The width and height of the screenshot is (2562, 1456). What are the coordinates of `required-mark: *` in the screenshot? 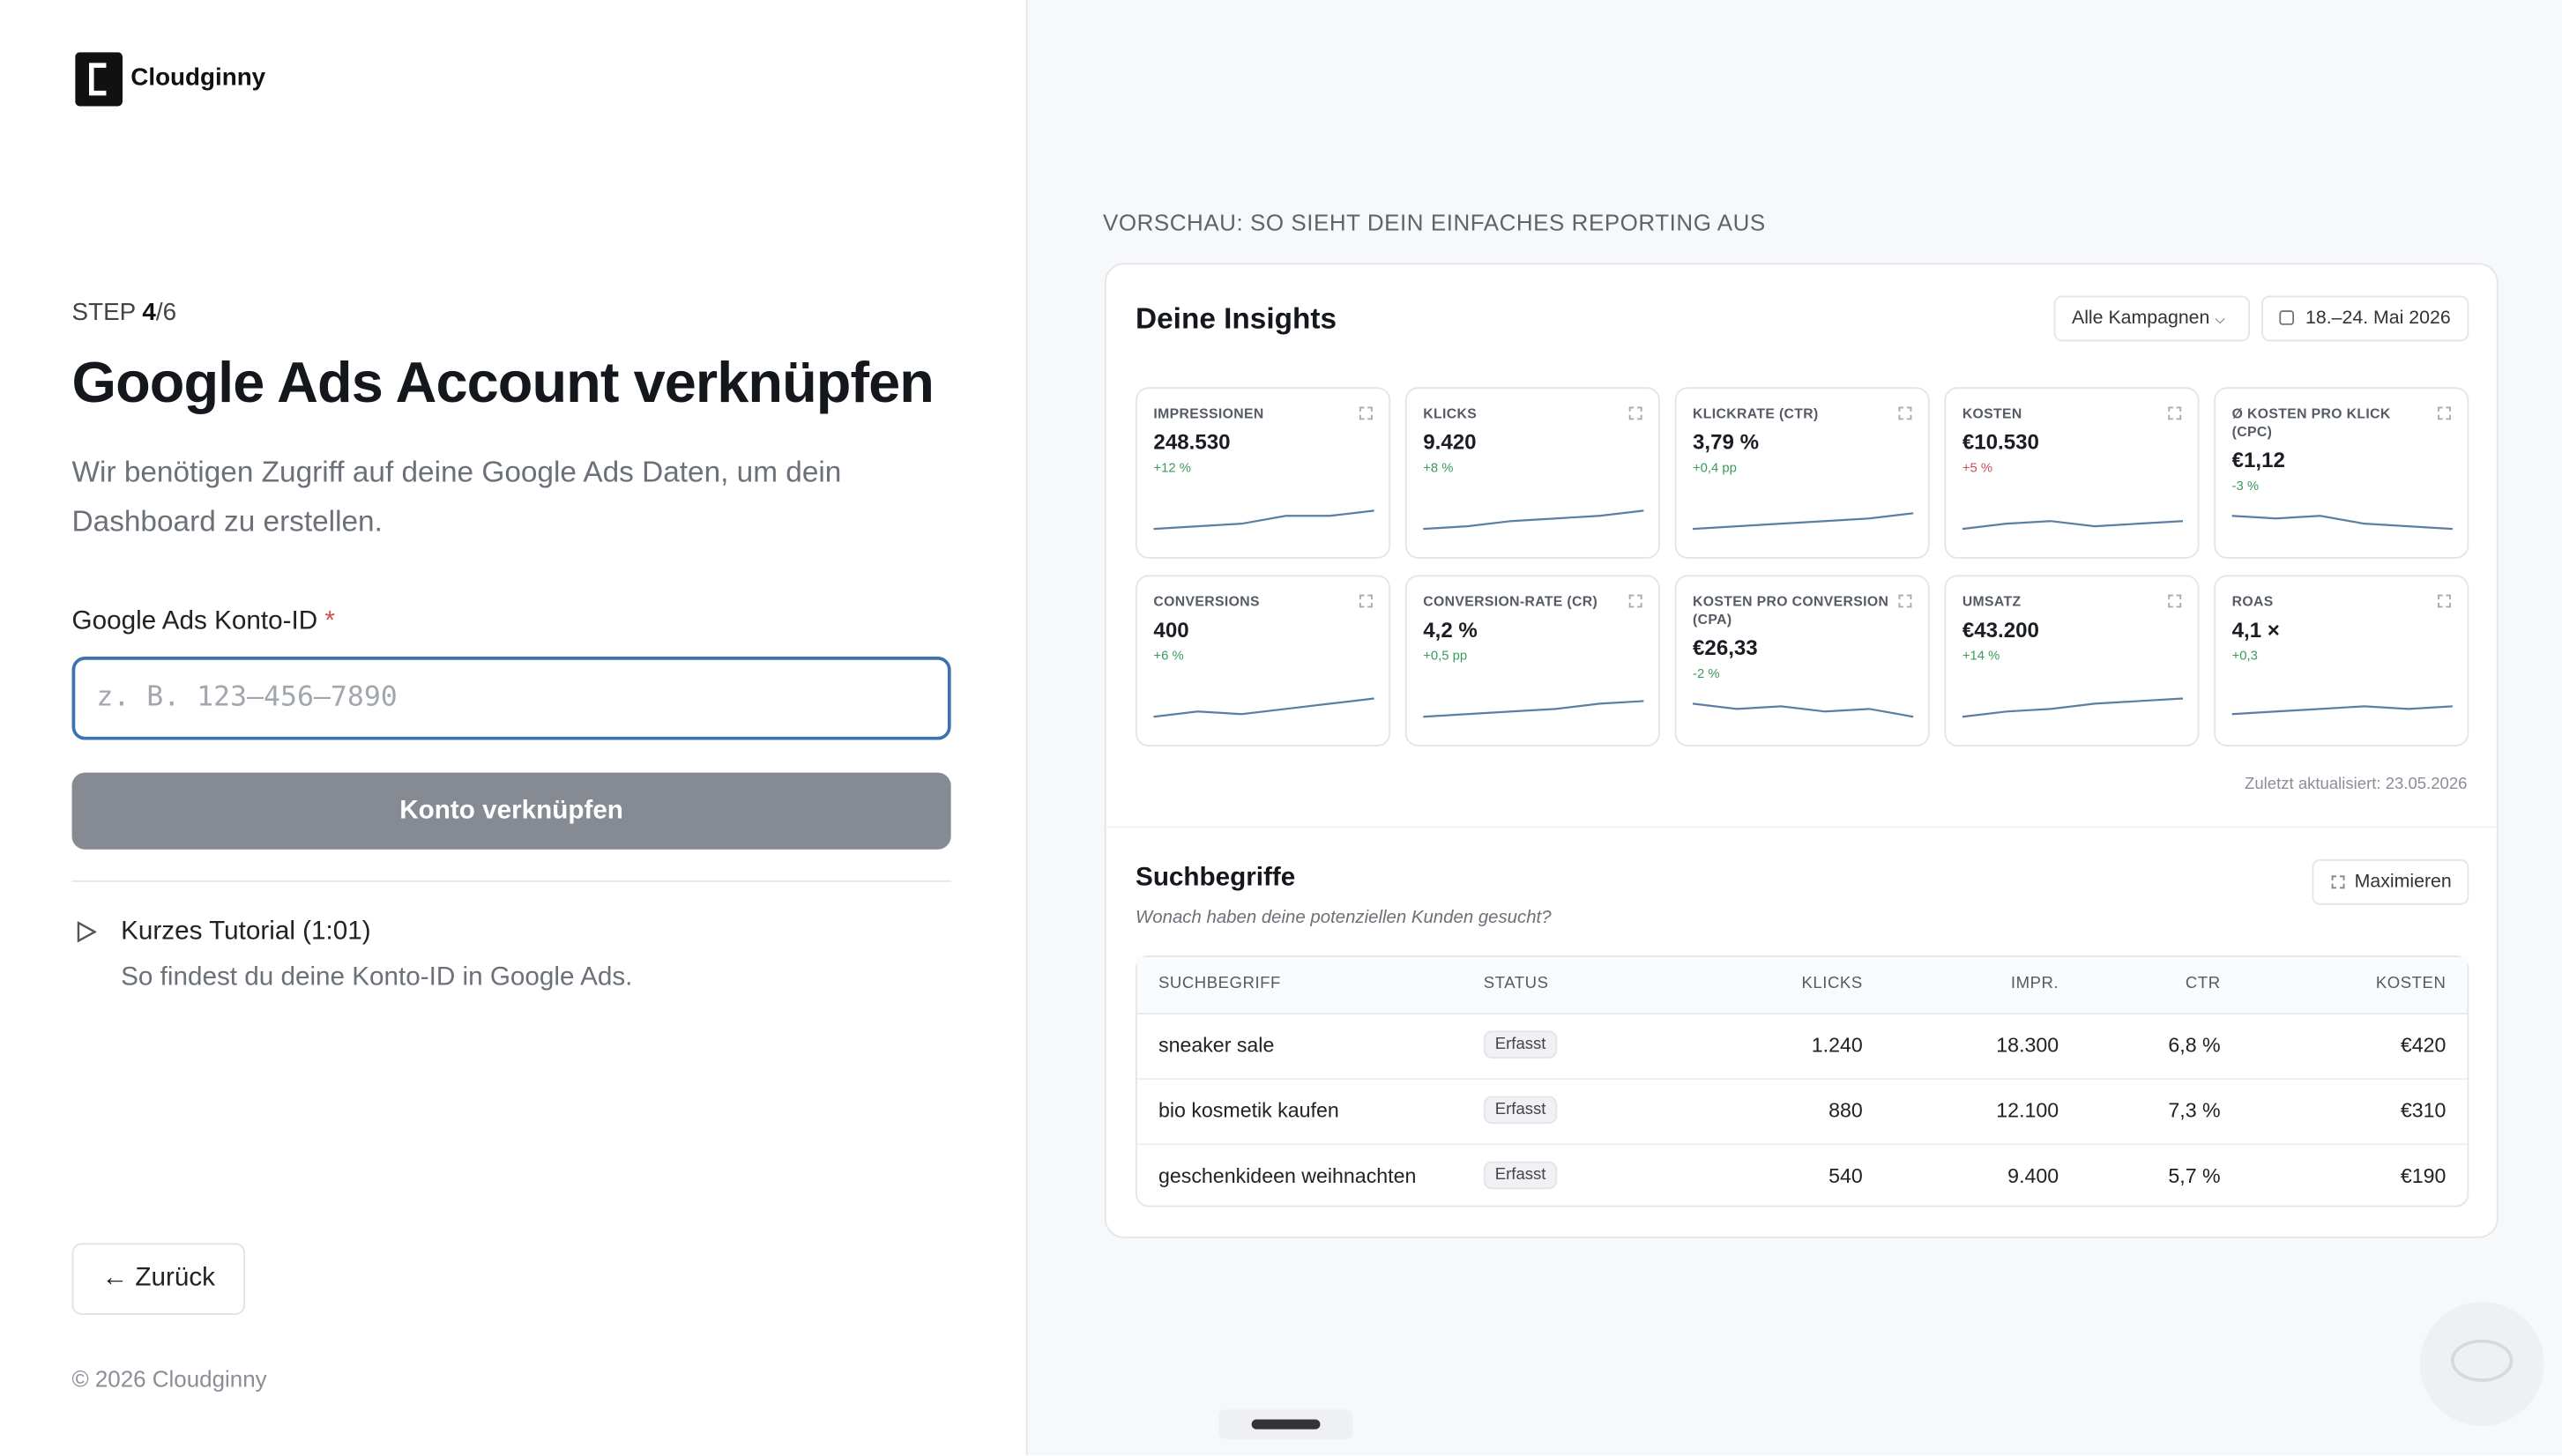 It's located at (329, 621).